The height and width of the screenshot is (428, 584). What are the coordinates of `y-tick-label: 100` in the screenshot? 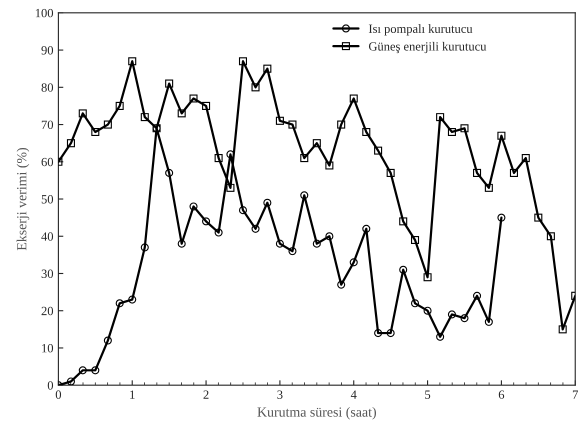 It's located at (45, 13).